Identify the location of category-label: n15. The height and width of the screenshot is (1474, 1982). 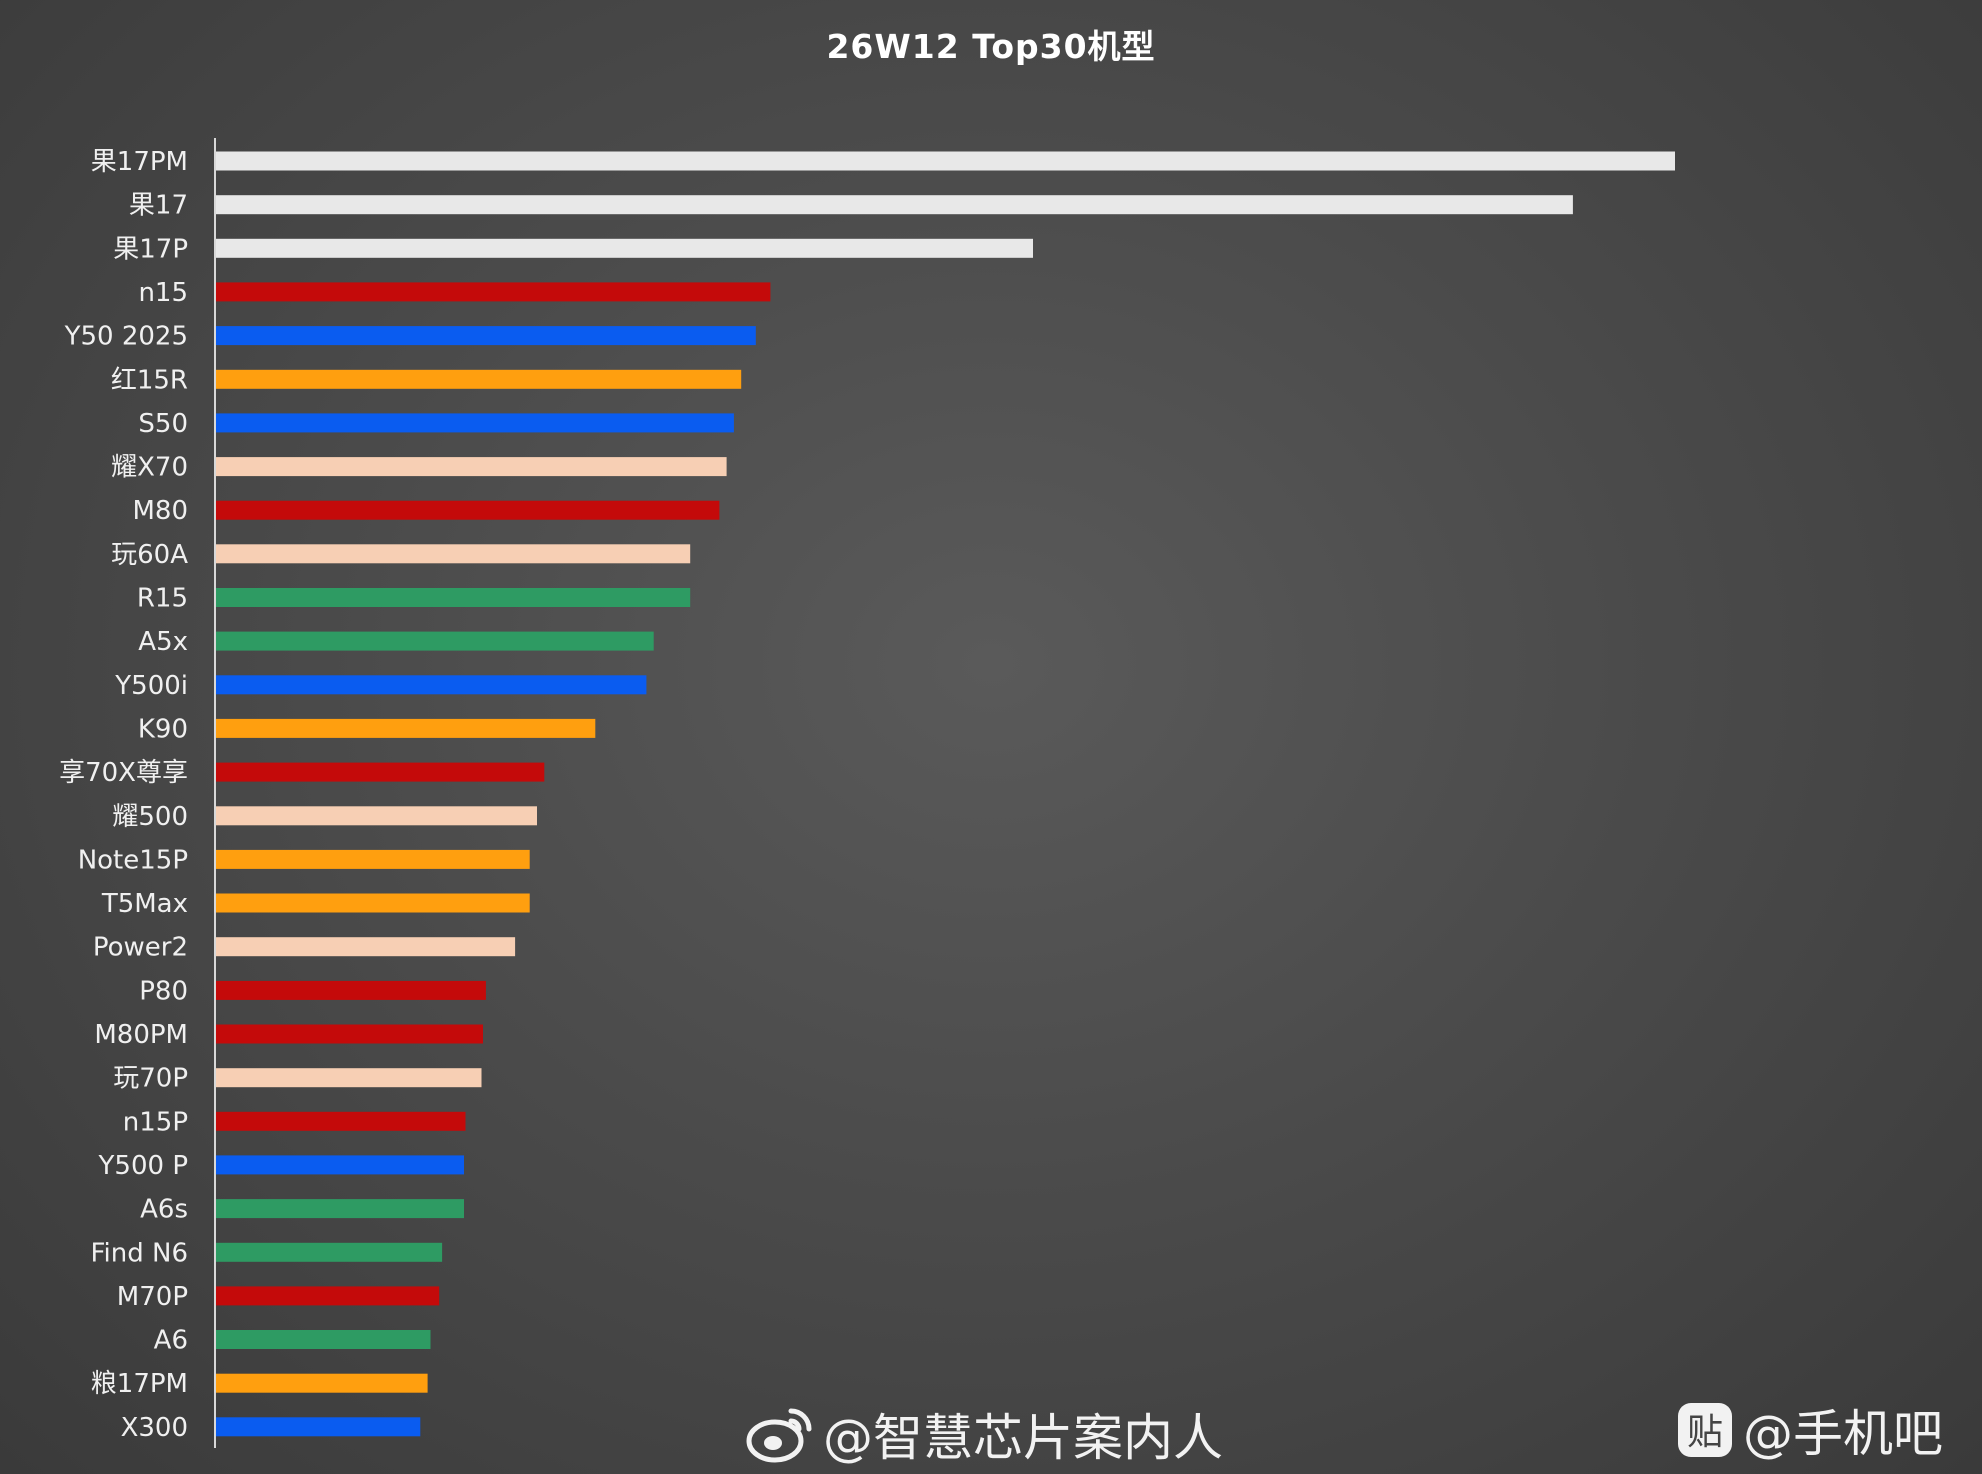
(163, 293).